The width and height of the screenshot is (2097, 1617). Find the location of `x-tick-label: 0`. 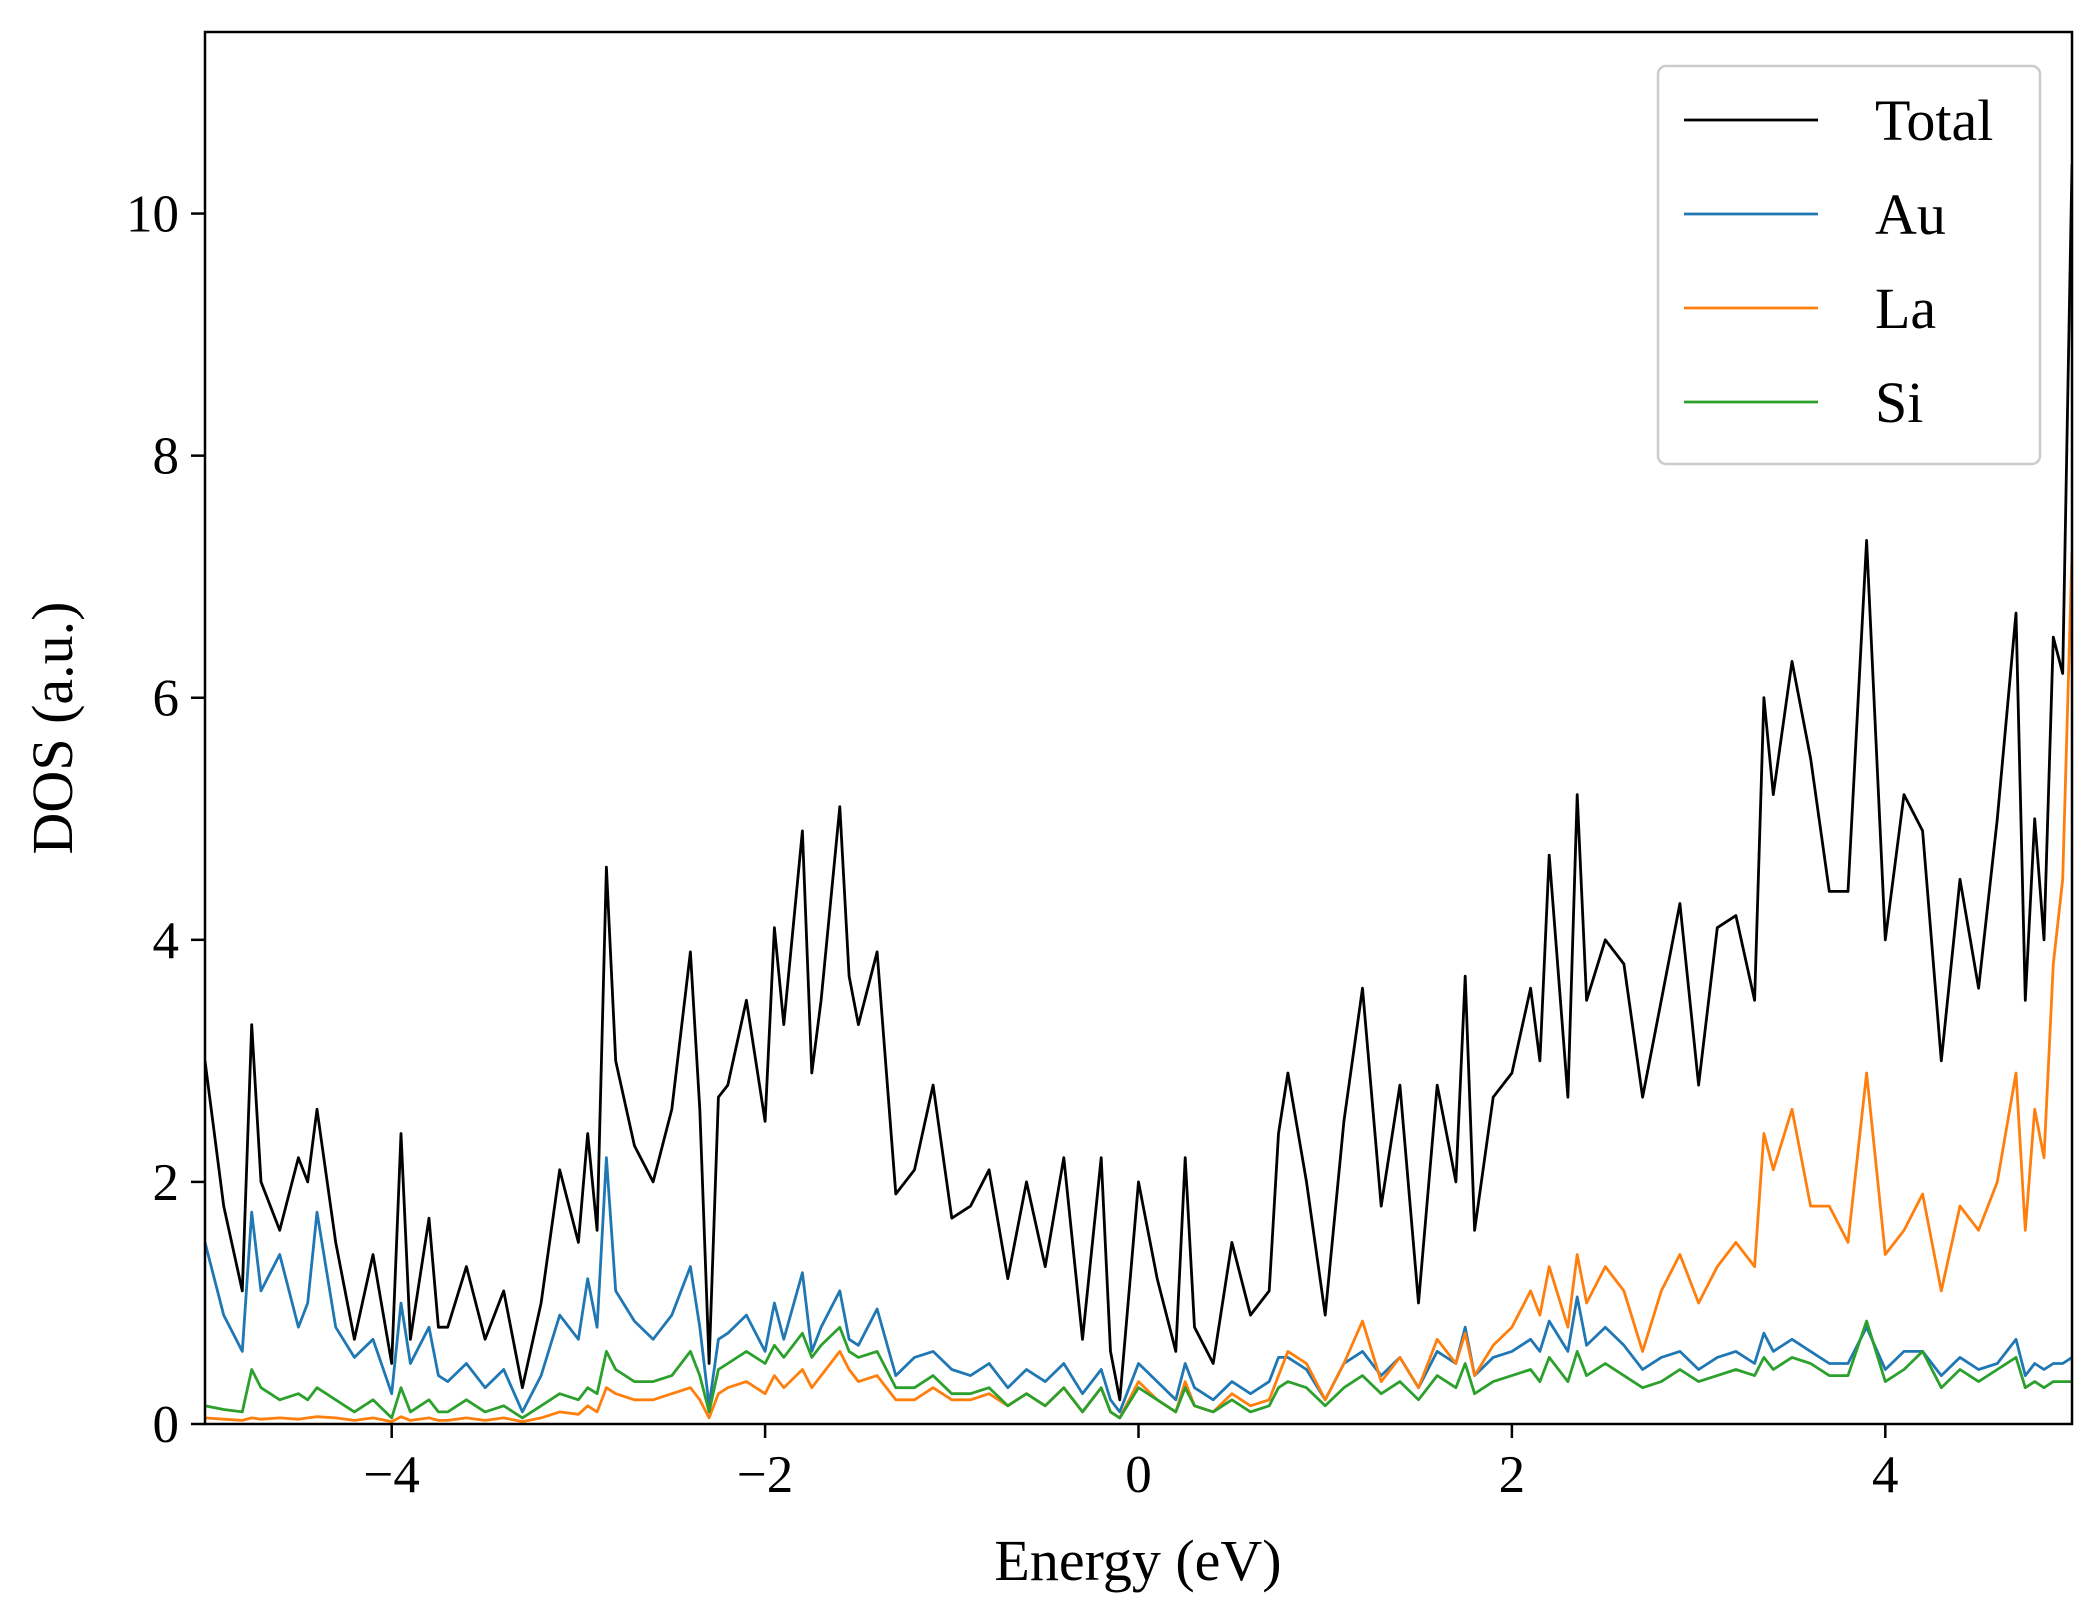

x-tick-label: 0 is located at coordinates (1138, 1475).